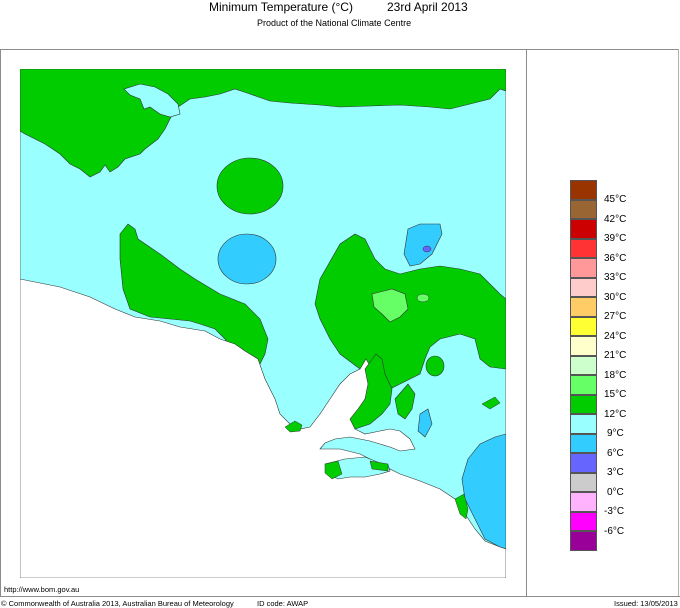  I want to click on footer-divider, so click(340, 596).